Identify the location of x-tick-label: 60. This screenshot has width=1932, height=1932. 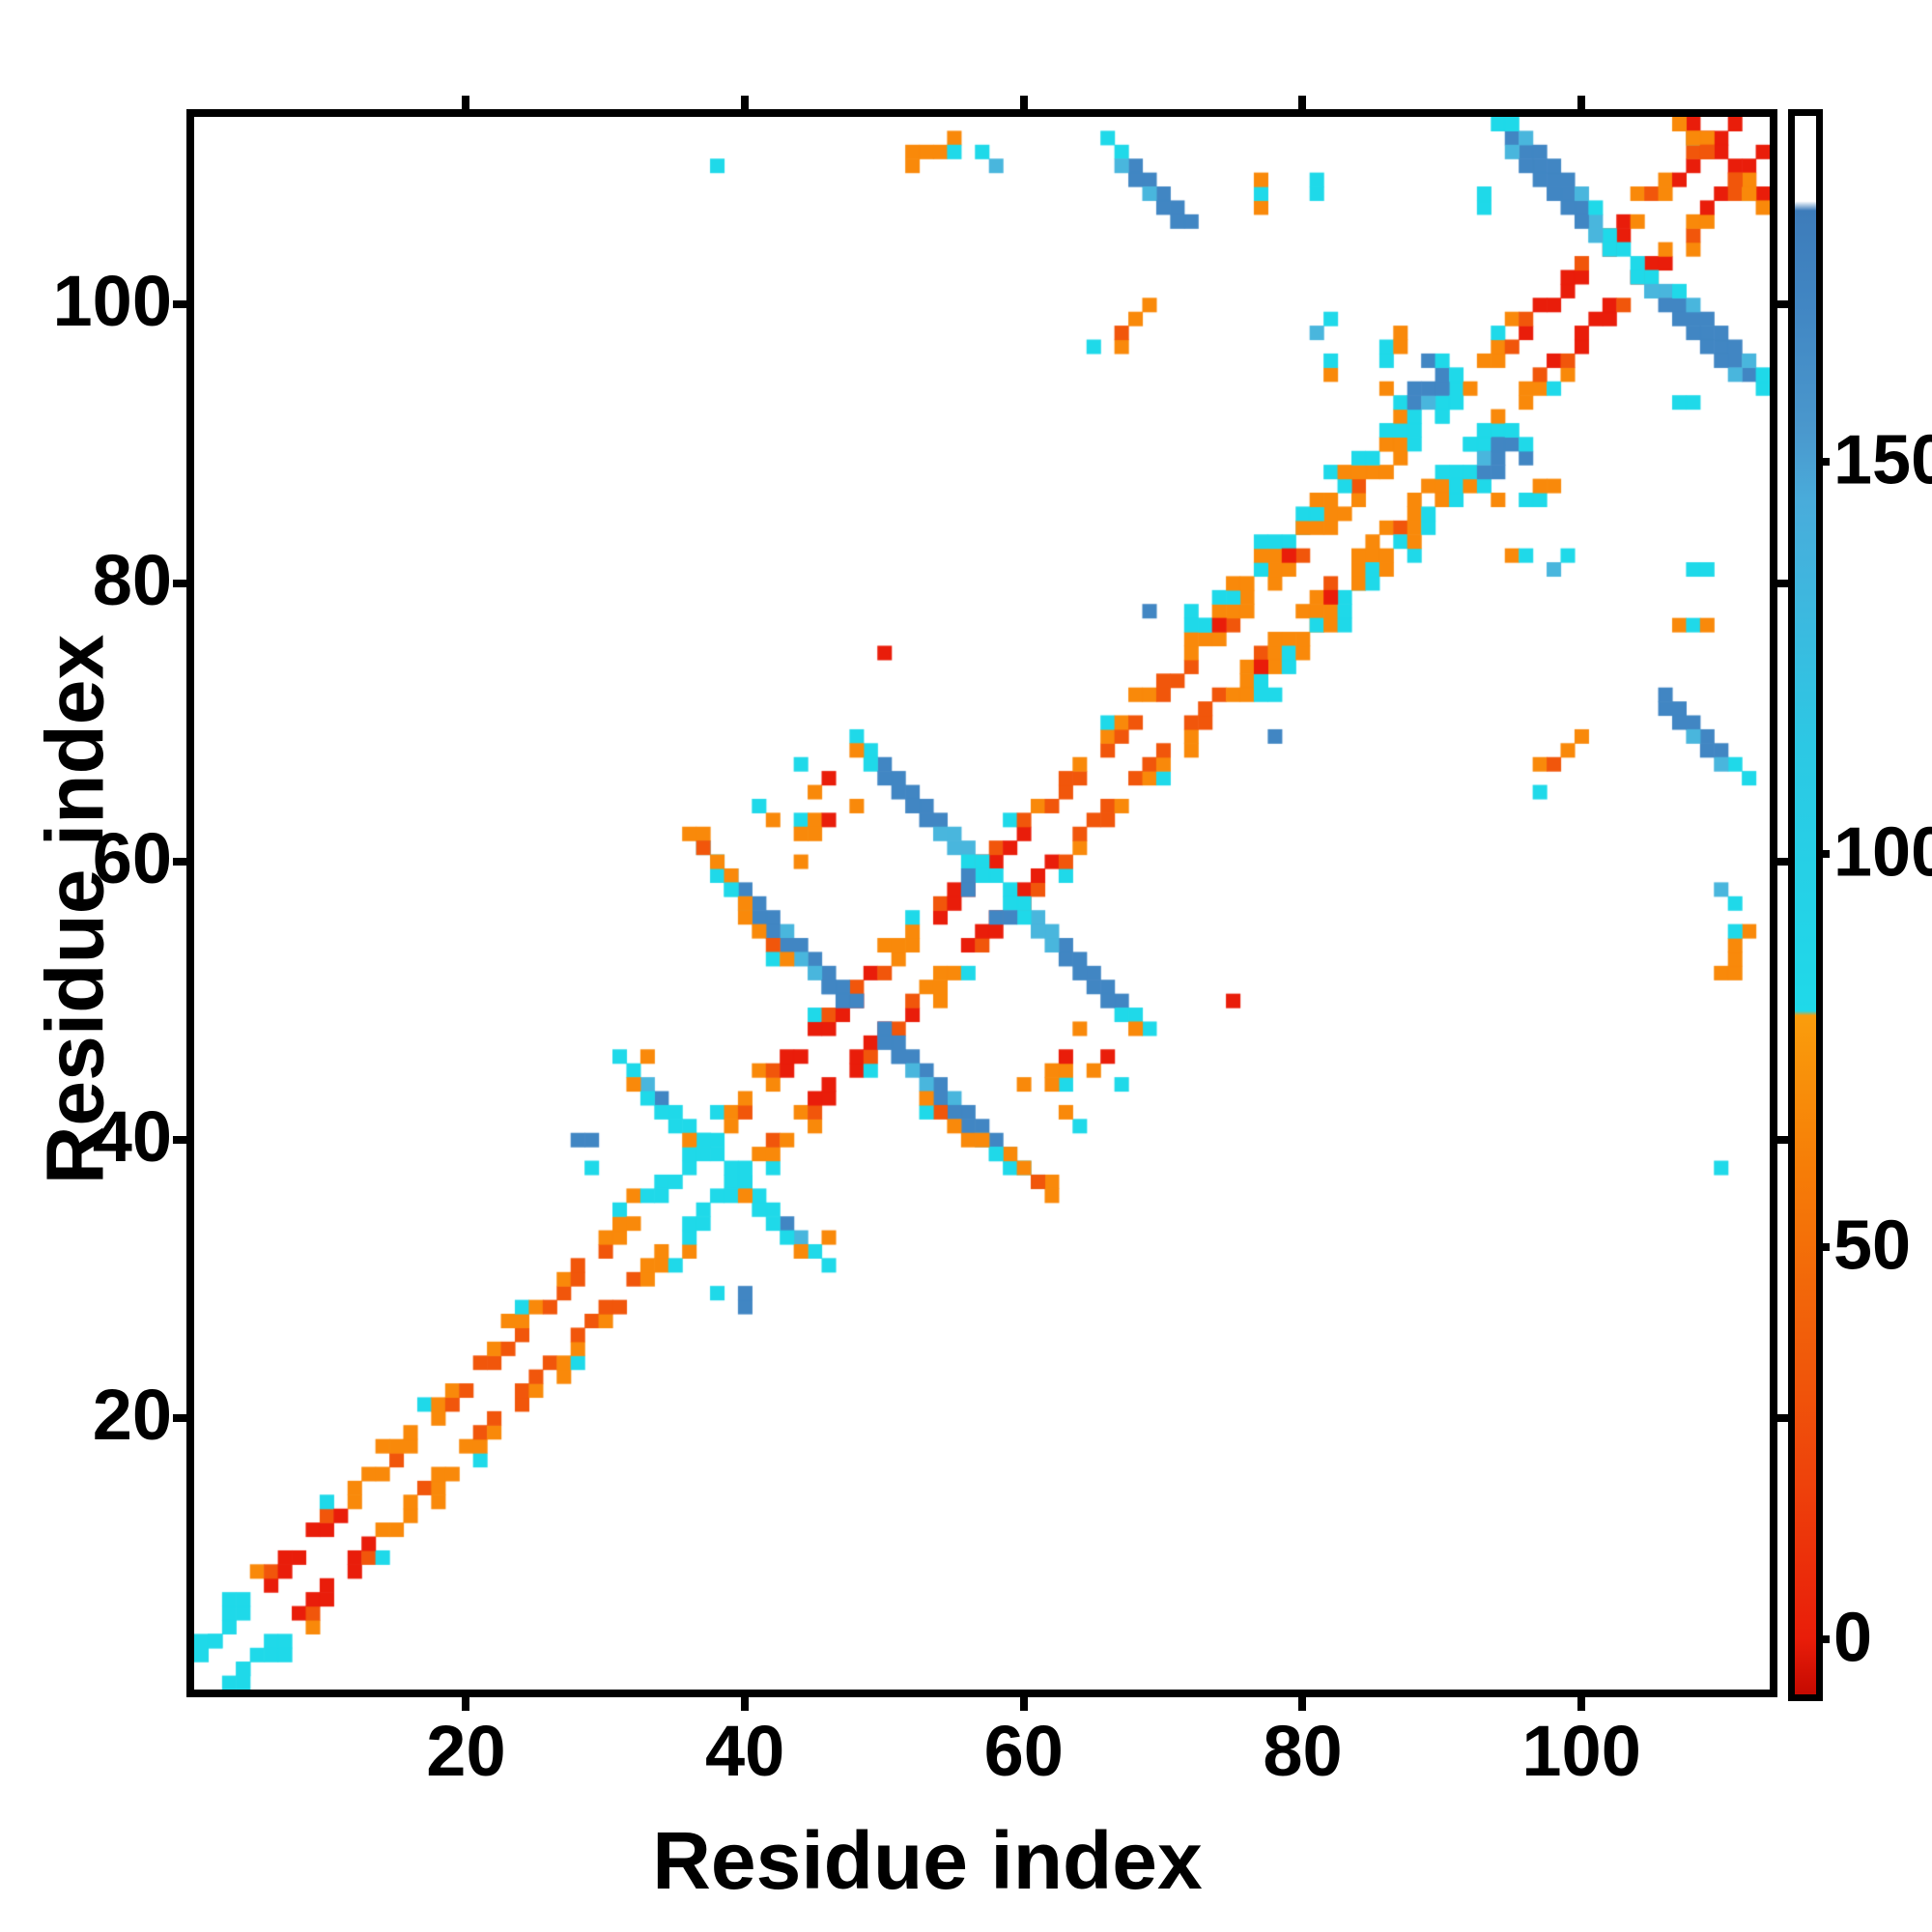
(1024, 1751).